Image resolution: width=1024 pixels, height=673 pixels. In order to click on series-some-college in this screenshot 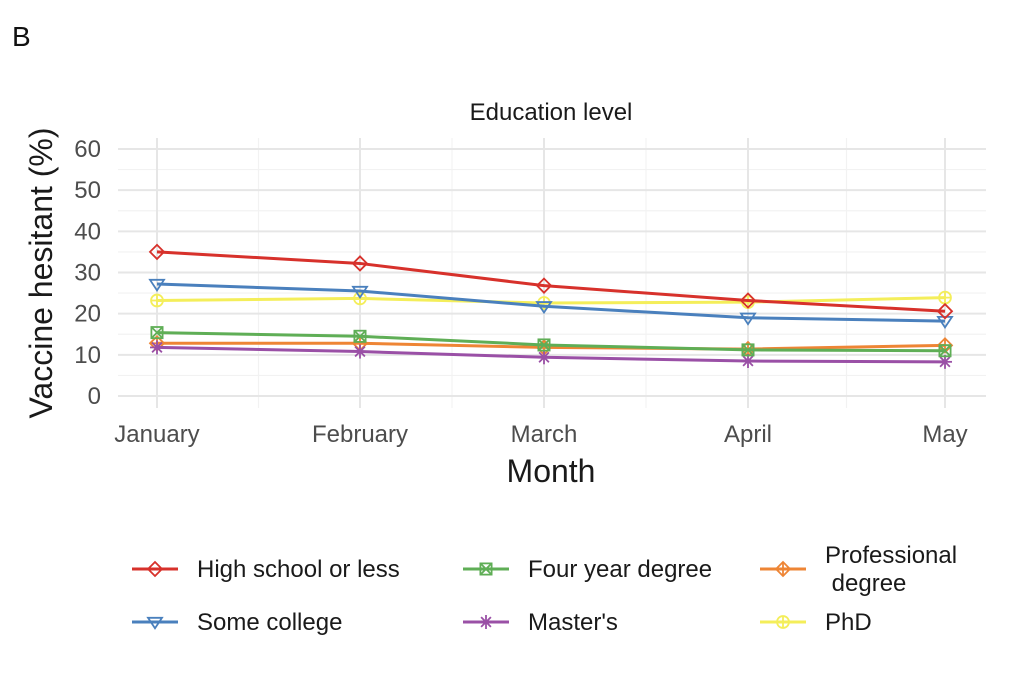, I will do `click(551, 303)`.